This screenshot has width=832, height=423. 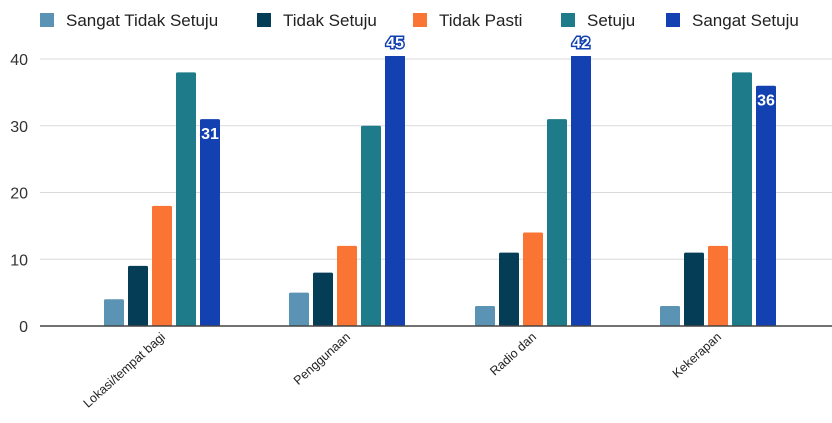 I want to click on x-tick-label: Penggunaan, so click(x=322, y=359).